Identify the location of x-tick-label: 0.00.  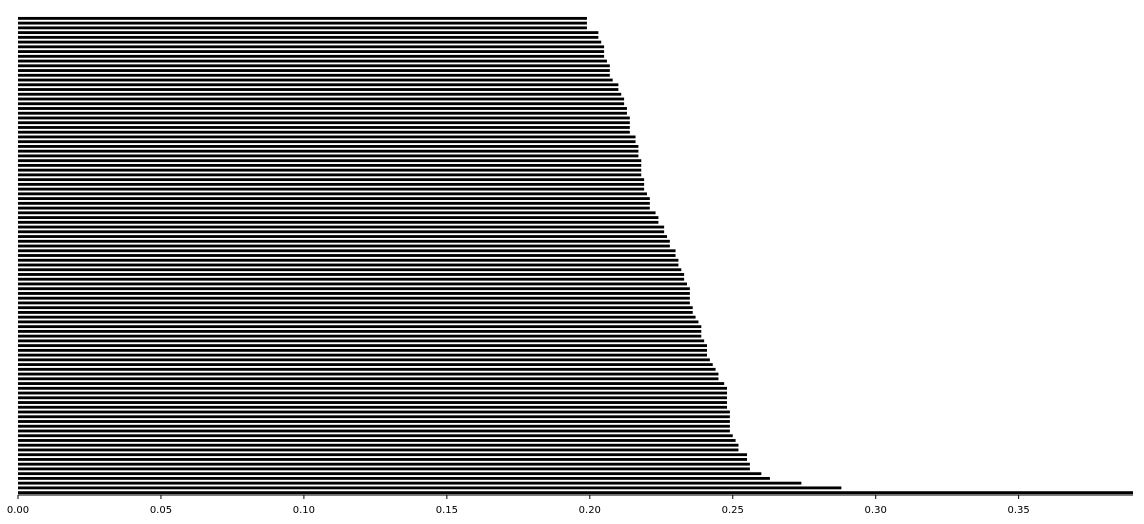
(18, 510).